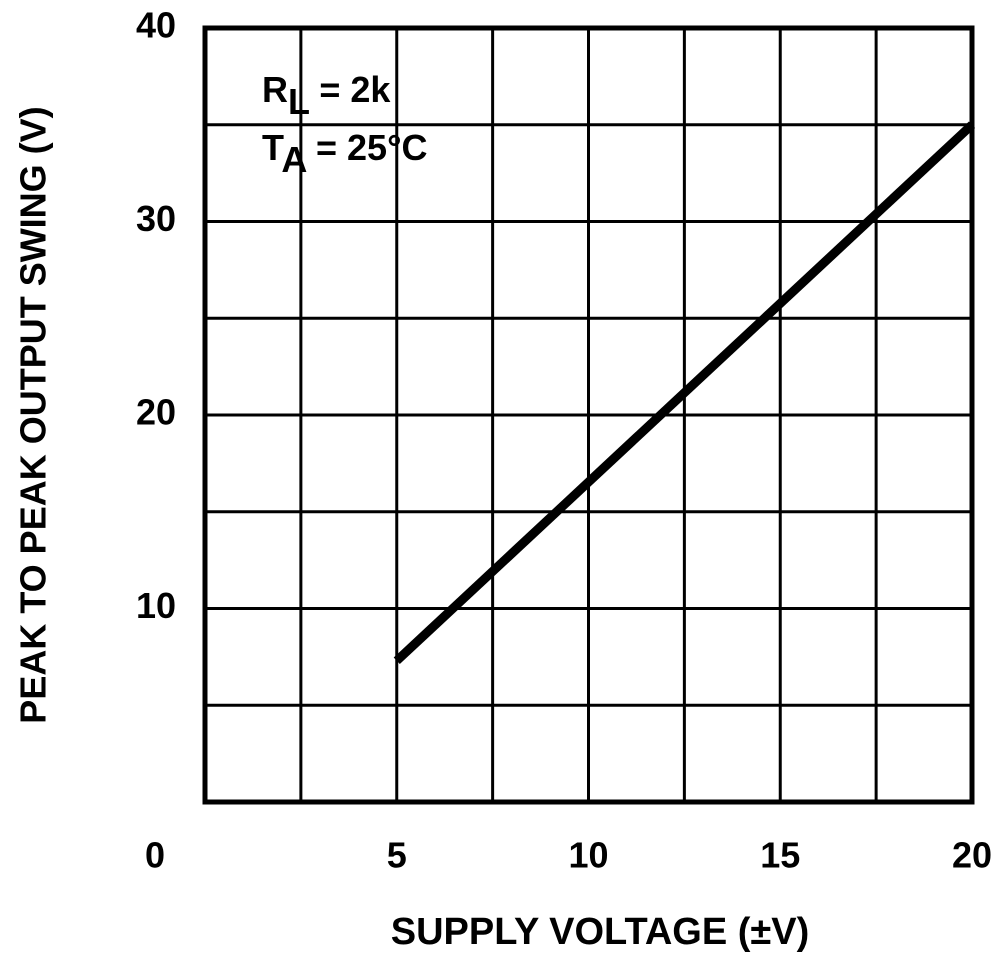 This screenshot has width=1006, height=962. I want to click on y-axis-title: PEAK TO PEAK OUTPUT SWING (V), so click(33, 414).